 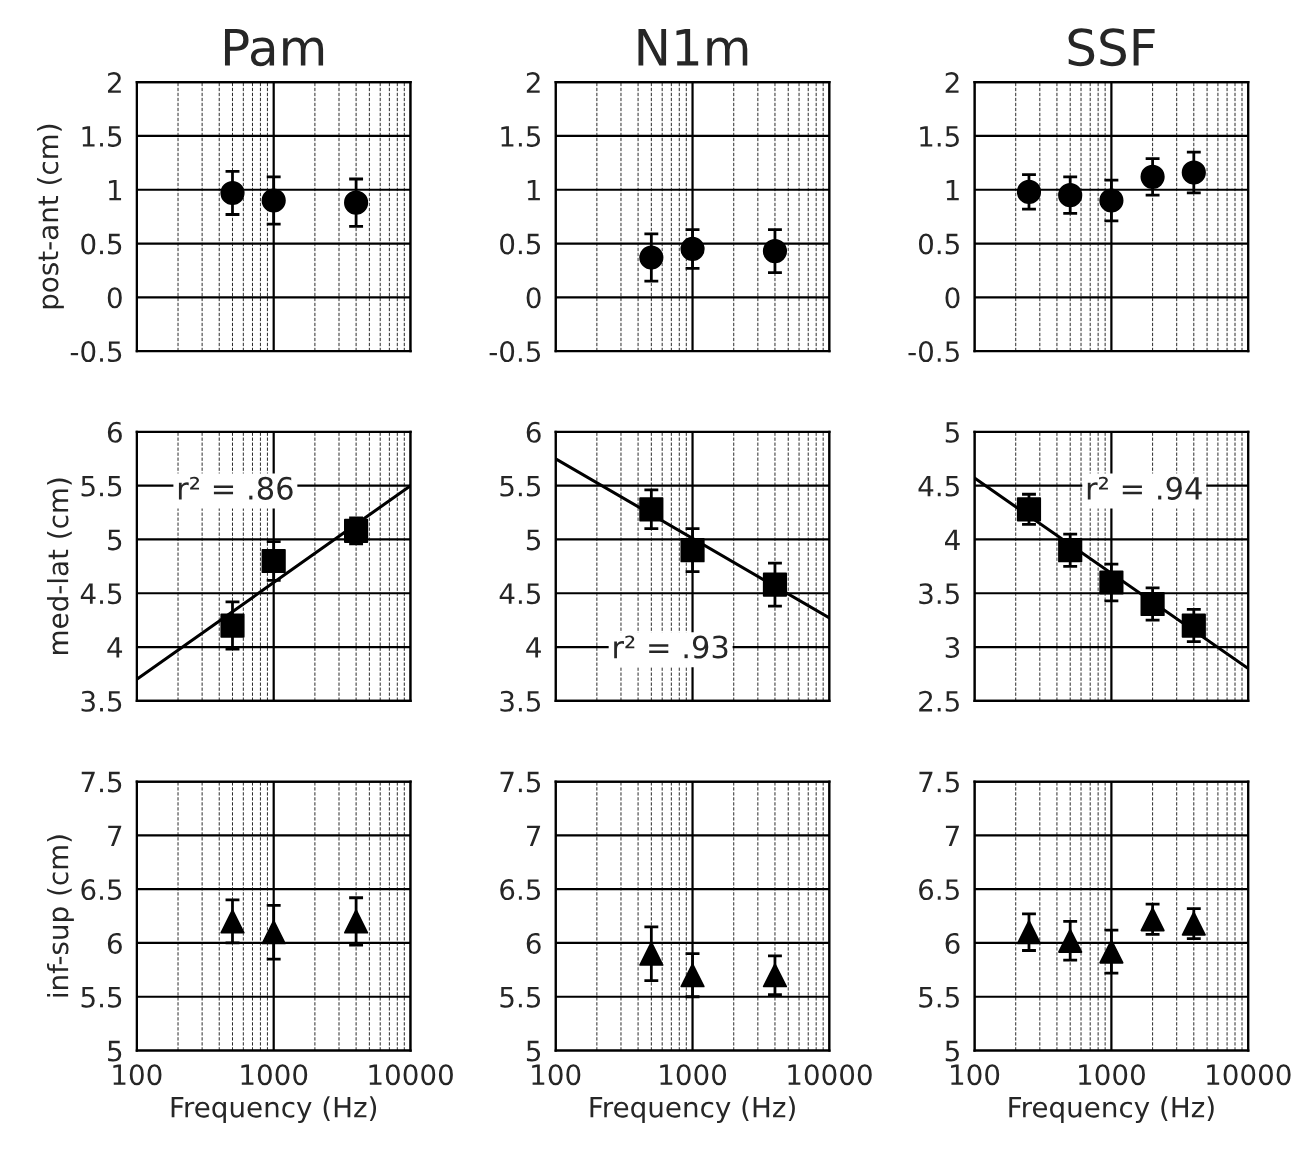 What do you see at coordinates (235, 488) in the screenshot?
I see `annotation: r² = .86` at bounding box center [235, 488].